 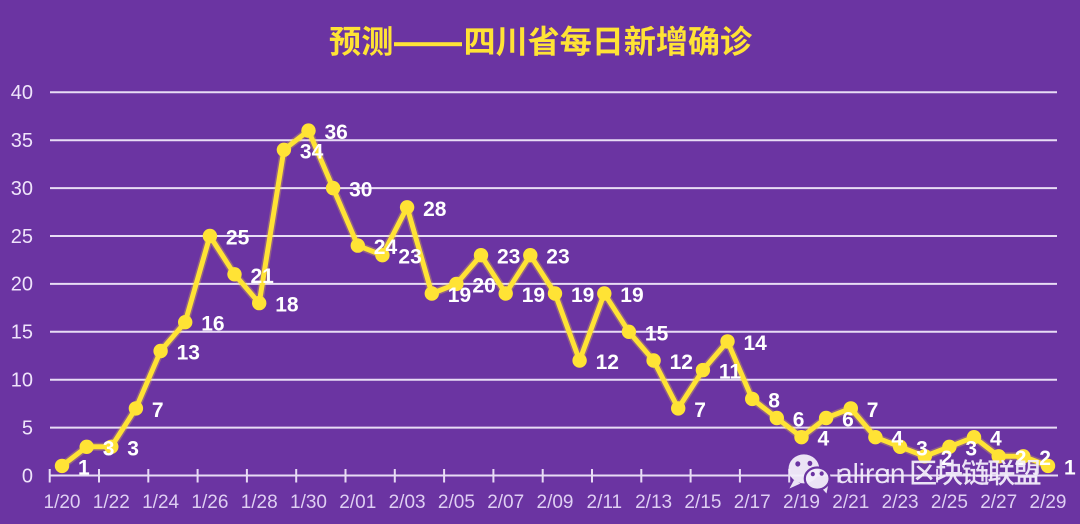 What do you see at coordinates (160, 502) in the screenshot?
I see `svg-text: 1/24` at bounding box center [160, 502].